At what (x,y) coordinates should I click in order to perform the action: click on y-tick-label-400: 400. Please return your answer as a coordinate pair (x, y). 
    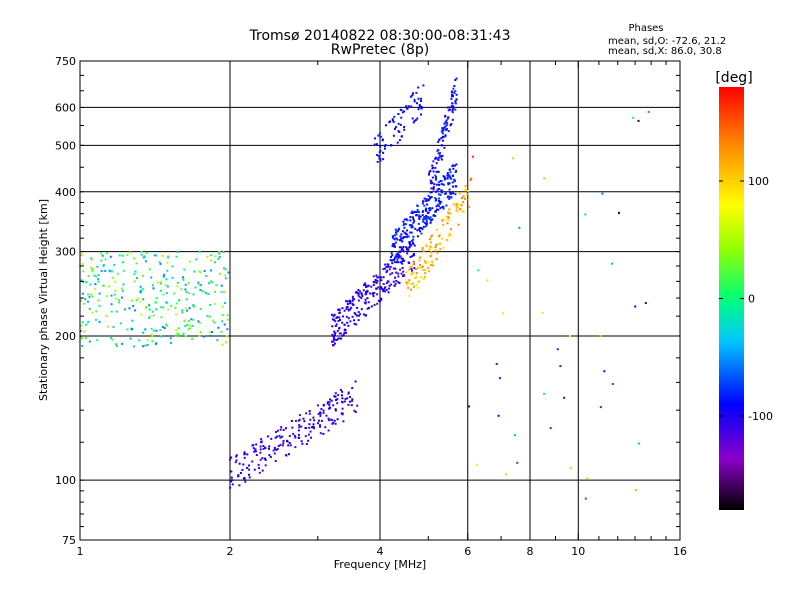
    Looking at the image, I should click on (65, 192).